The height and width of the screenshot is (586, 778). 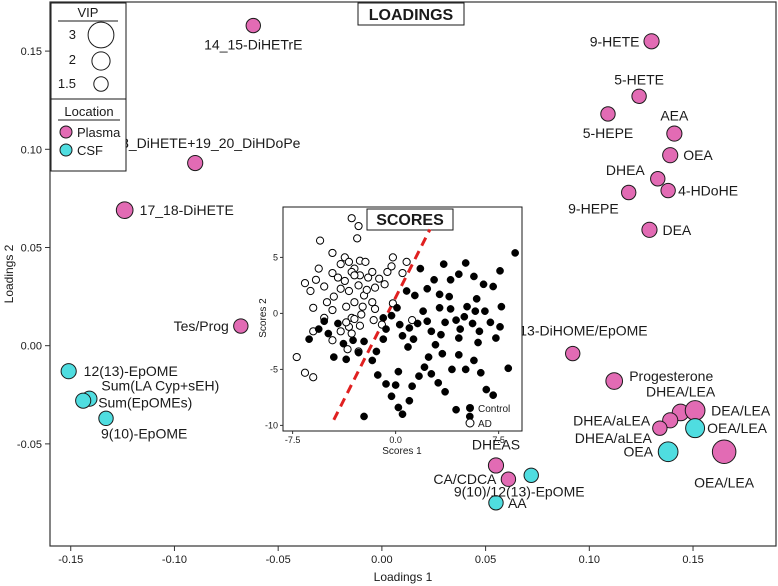 I want to click on x-tick-label: 0.10, so click(x=589, y=560).